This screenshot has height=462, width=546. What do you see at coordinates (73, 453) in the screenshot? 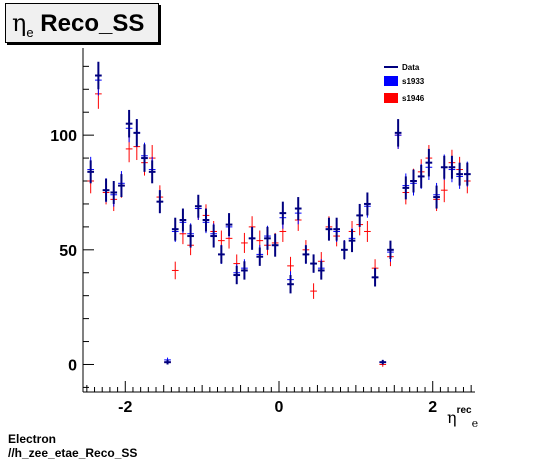
I see `footer-histogram-path: //h_zee_etae_Reco_SS` at bounding box center [73, 453].